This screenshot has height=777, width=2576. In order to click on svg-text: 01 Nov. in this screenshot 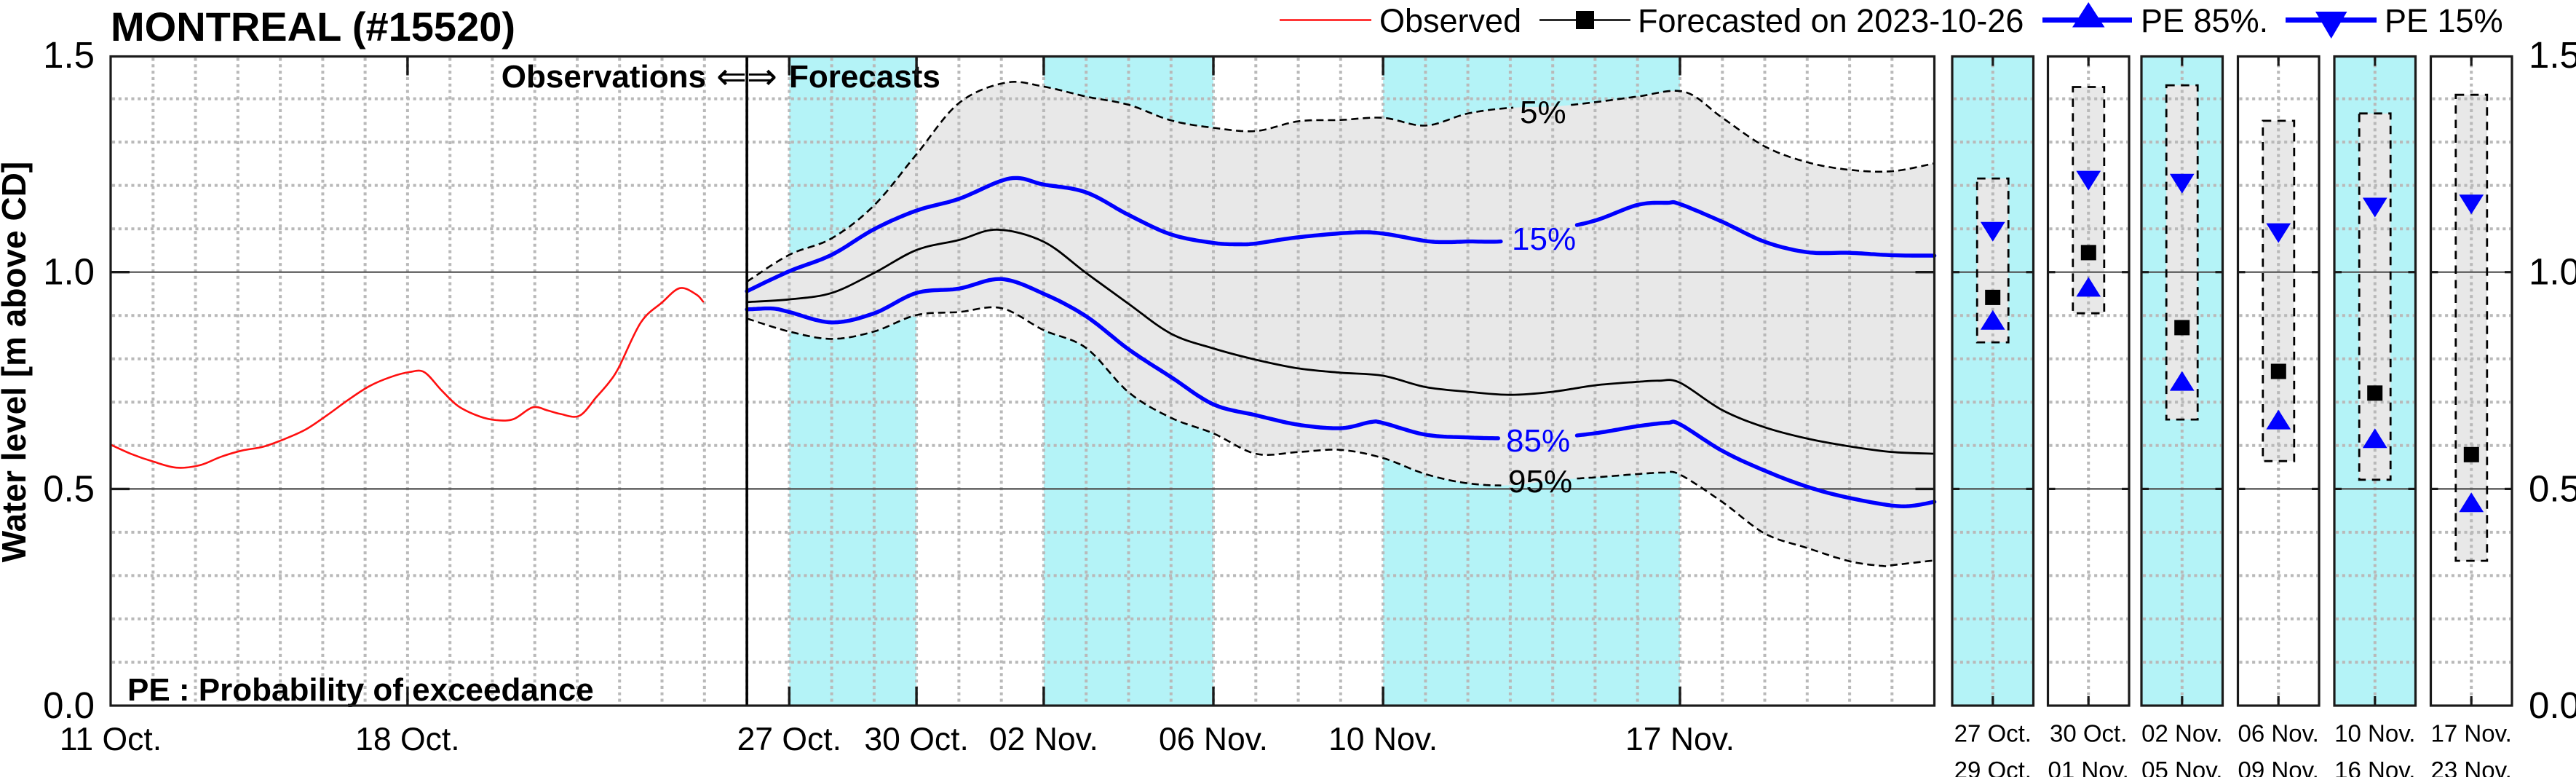, I will do `click(2088, 767)`.